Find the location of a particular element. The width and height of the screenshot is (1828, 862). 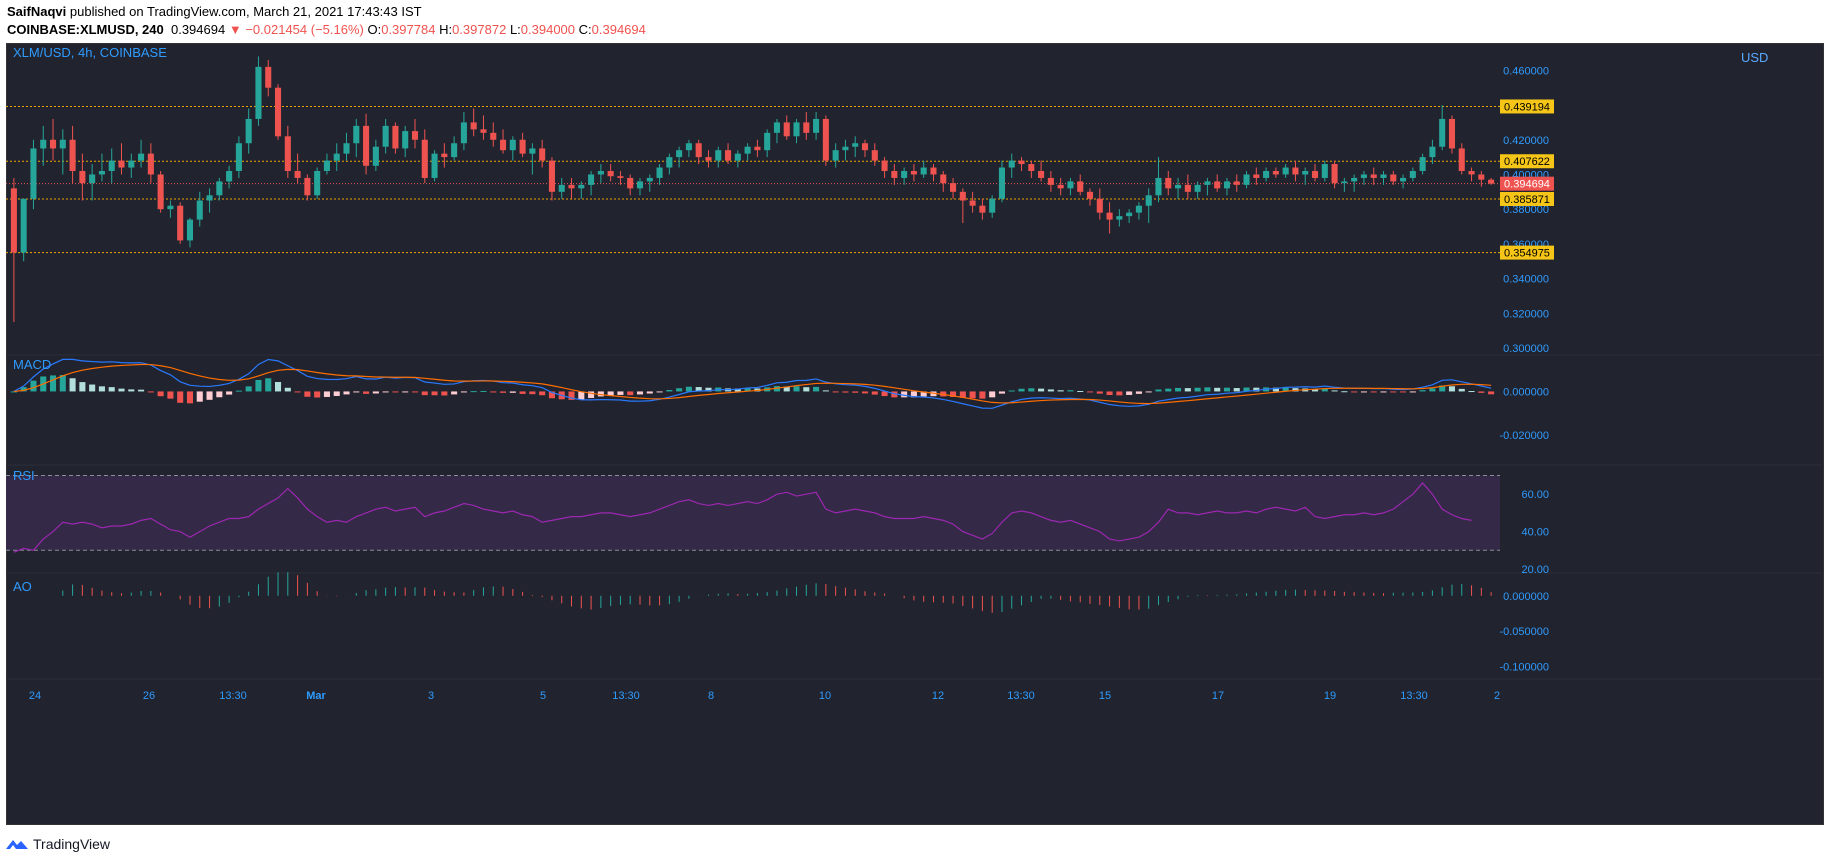

chart-title: XLM/USD, 4h, COINBASE is located at coordinates (90, 52).